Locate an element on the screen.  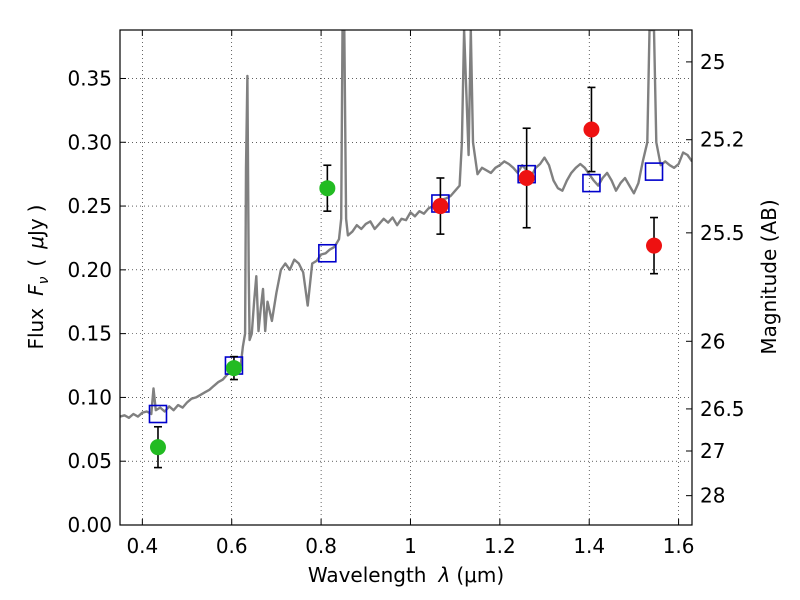
x-axis-title: Wavelength λ (μm) is located at coordinates (406, 575).